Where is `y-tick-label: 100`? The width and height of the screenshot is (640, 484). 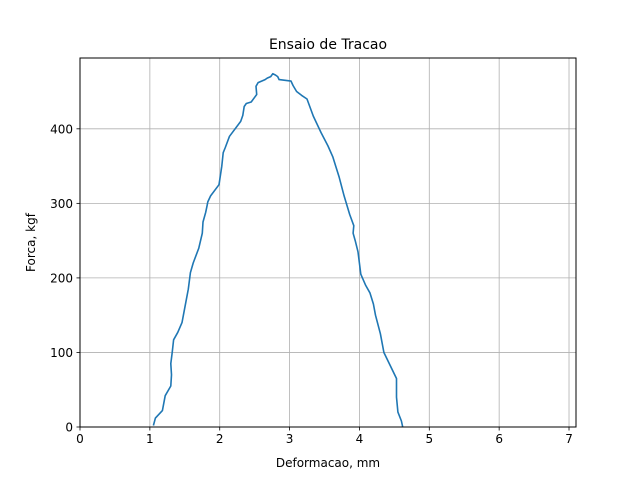 y-tick-label: 100 is located at coordinates (61, 353).